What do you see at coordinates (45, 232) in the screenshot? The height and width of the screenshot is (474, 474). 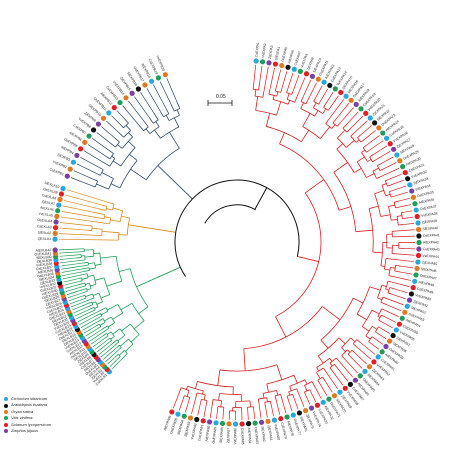 I see `leaf-label: SlEXLA2` at bounding box center [45, 232].